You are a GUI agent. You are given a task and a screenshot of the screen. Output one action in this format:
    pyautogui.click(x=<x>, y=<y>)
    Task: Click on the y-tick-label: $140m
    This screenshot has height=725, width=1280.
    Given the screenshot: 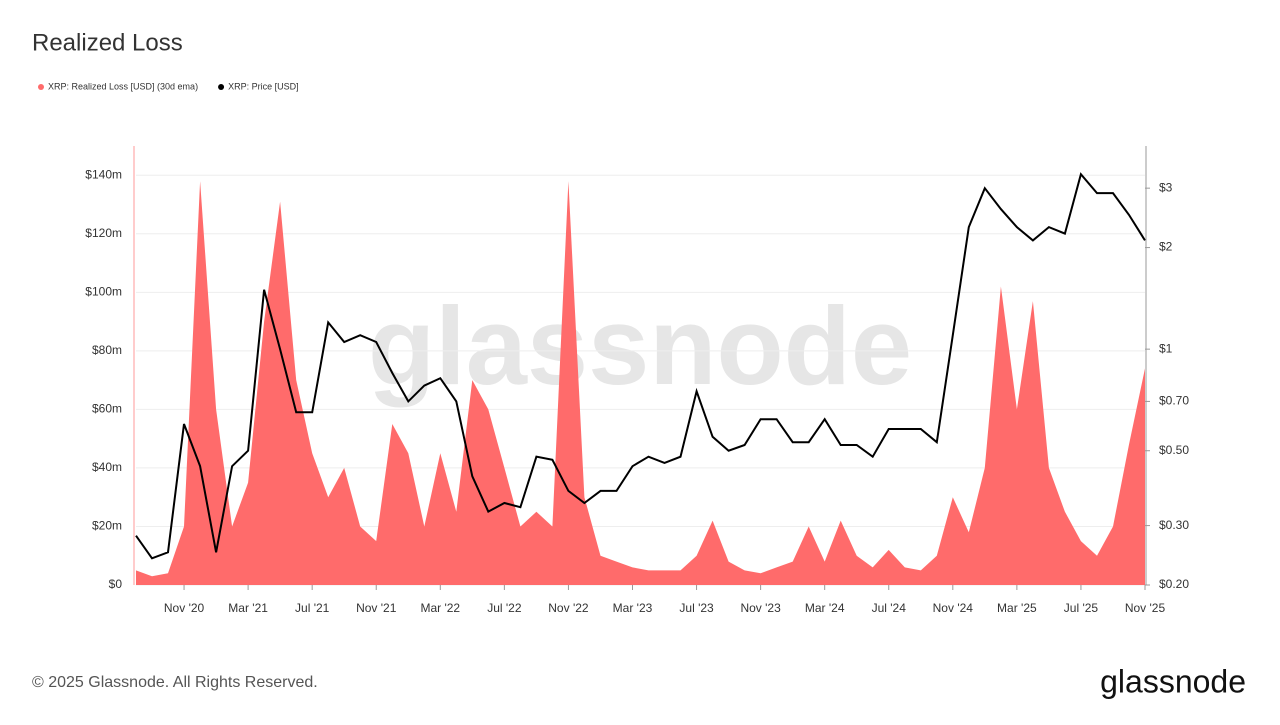 What is the action you would take?
    pyautogui.click(x=103, y=174)
    